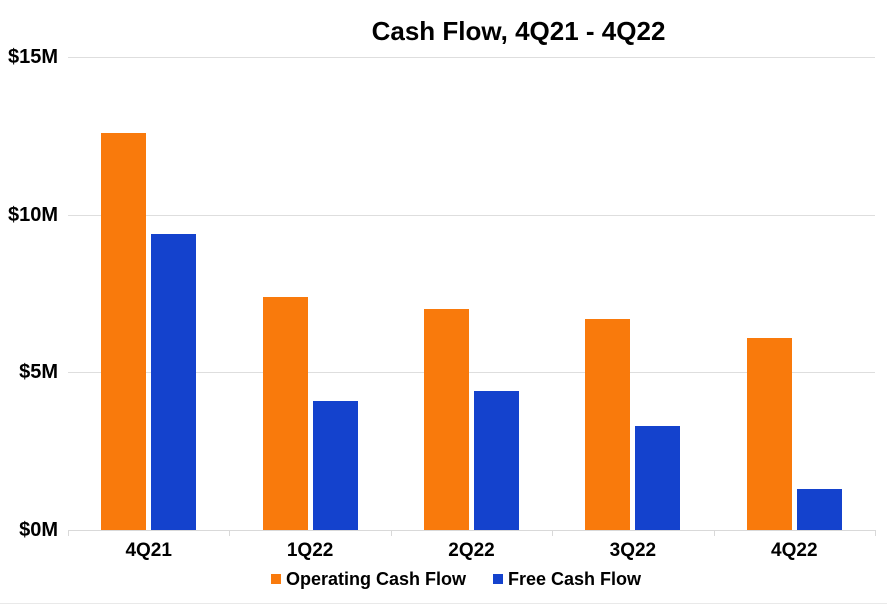 Image resolution: width=887 pixels, height=605 pixels. What do you see at coordinates (567, 579) in the screenshot?
I see `legend-item-free-cash-flow: Free Cash Flow` at bounding box center [567, 579].